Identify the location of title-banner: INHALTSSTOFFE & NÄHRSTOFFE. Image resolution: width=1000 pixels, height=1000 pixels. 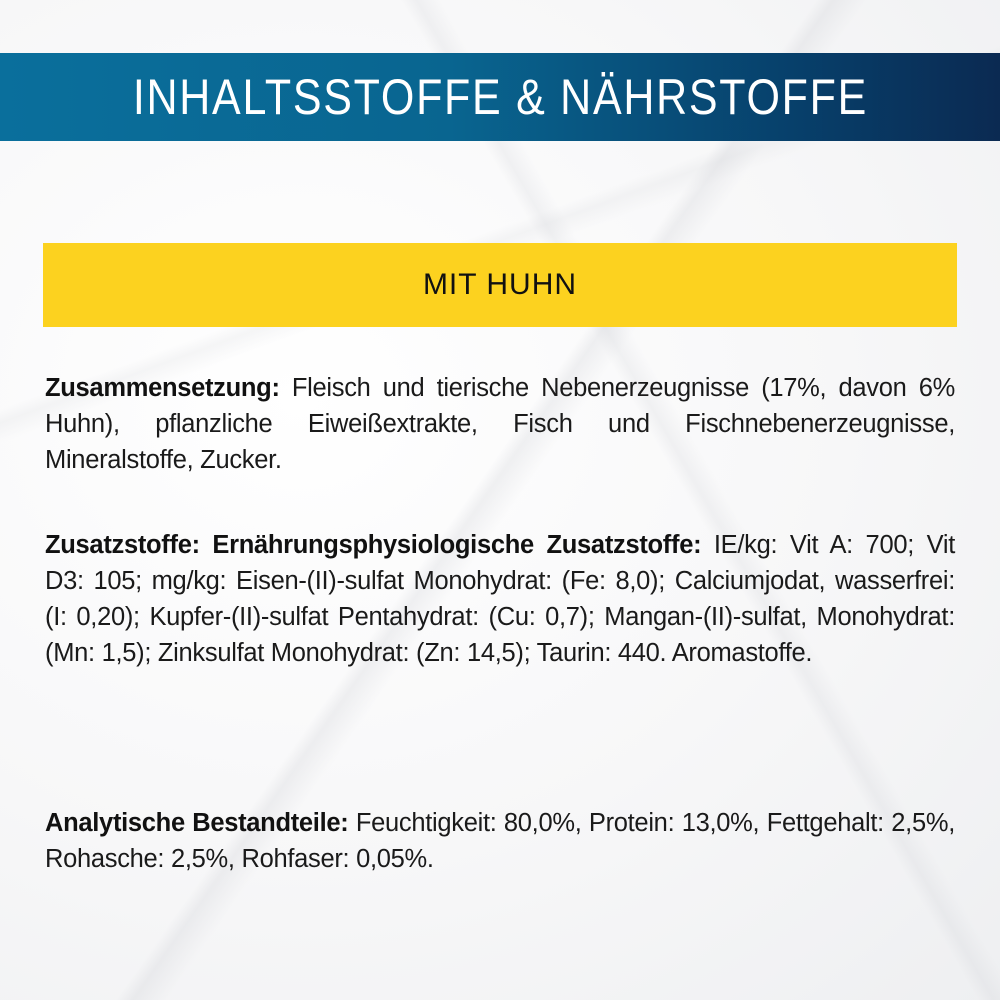
(500, 97).